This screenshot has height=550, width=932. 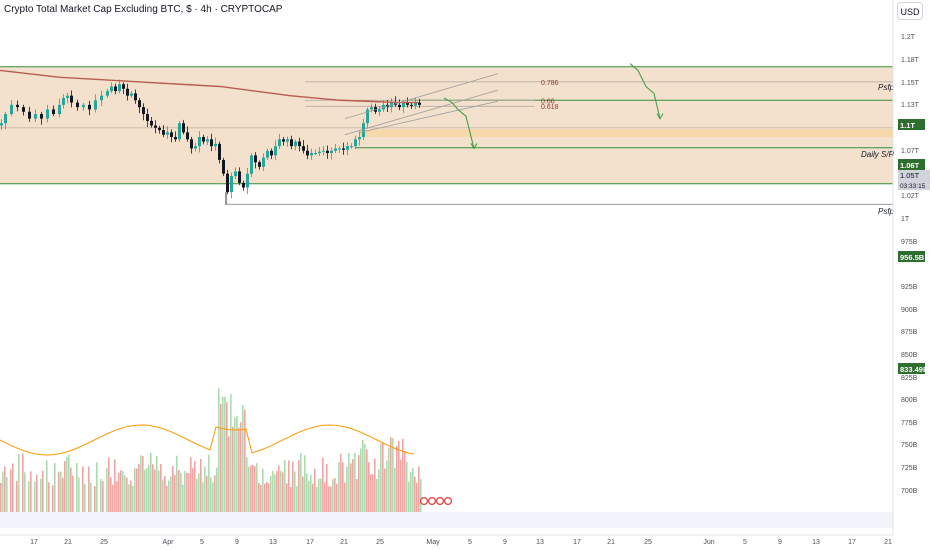 I want to click on currency-button: USD, so click(x=910, y=11).